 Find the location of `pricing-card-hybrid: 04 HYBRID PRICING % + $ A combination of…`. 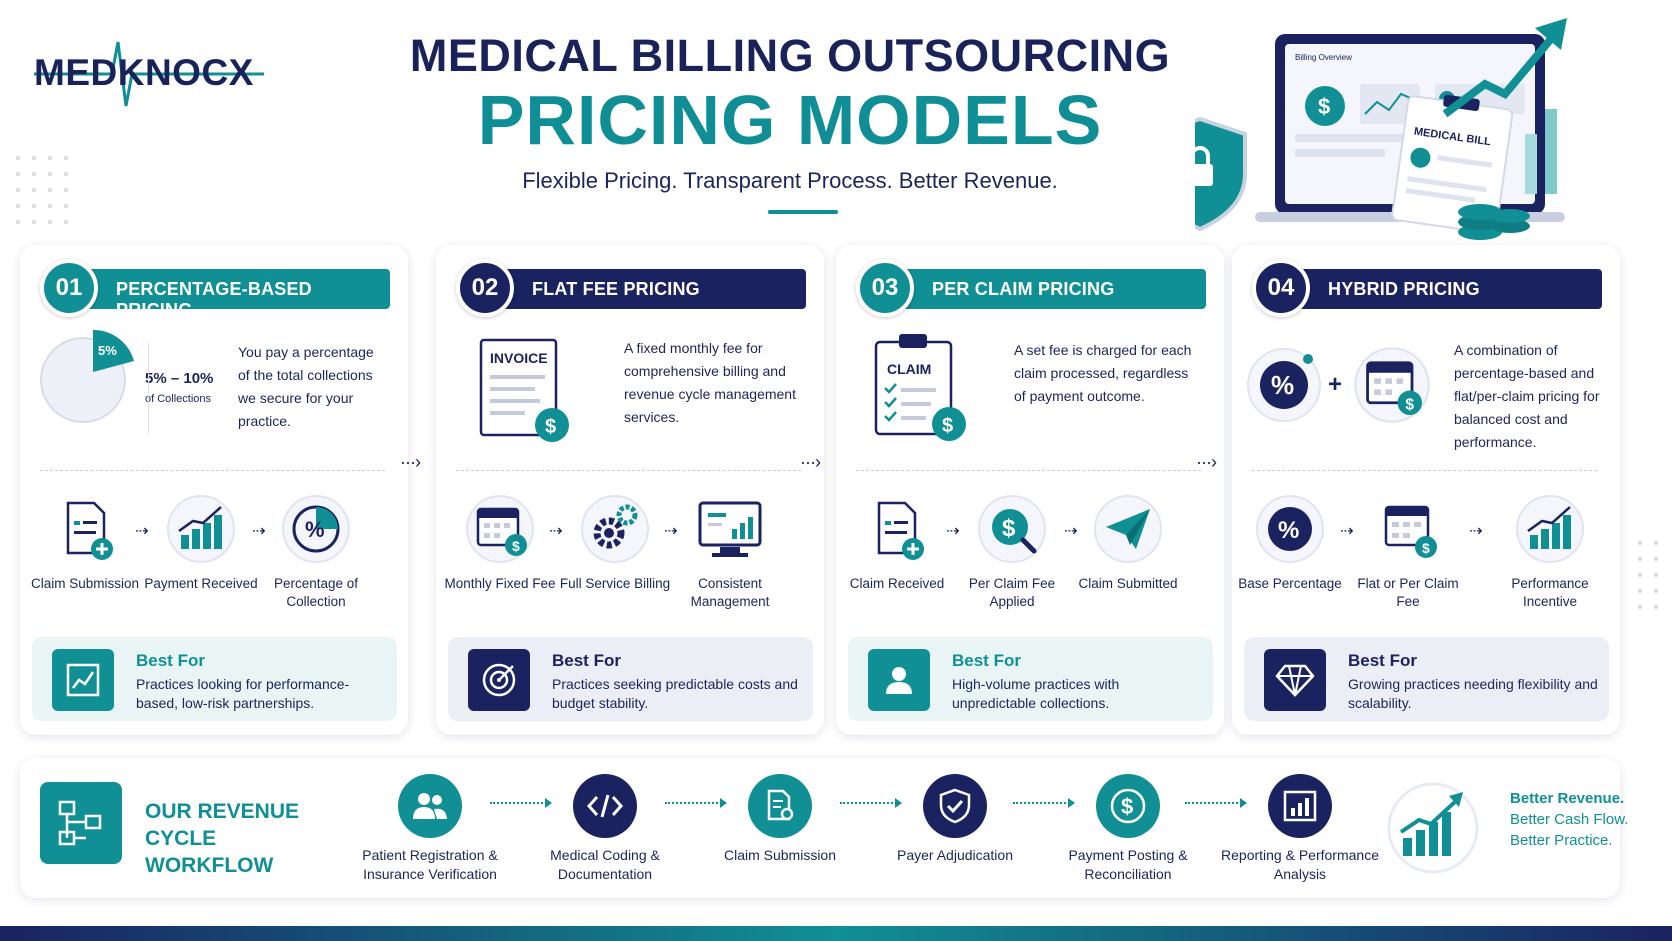

pricing-card-hybrid: 04 HYBRID PRICING % + $ A combination of… is located at coordinates (1426, 490).